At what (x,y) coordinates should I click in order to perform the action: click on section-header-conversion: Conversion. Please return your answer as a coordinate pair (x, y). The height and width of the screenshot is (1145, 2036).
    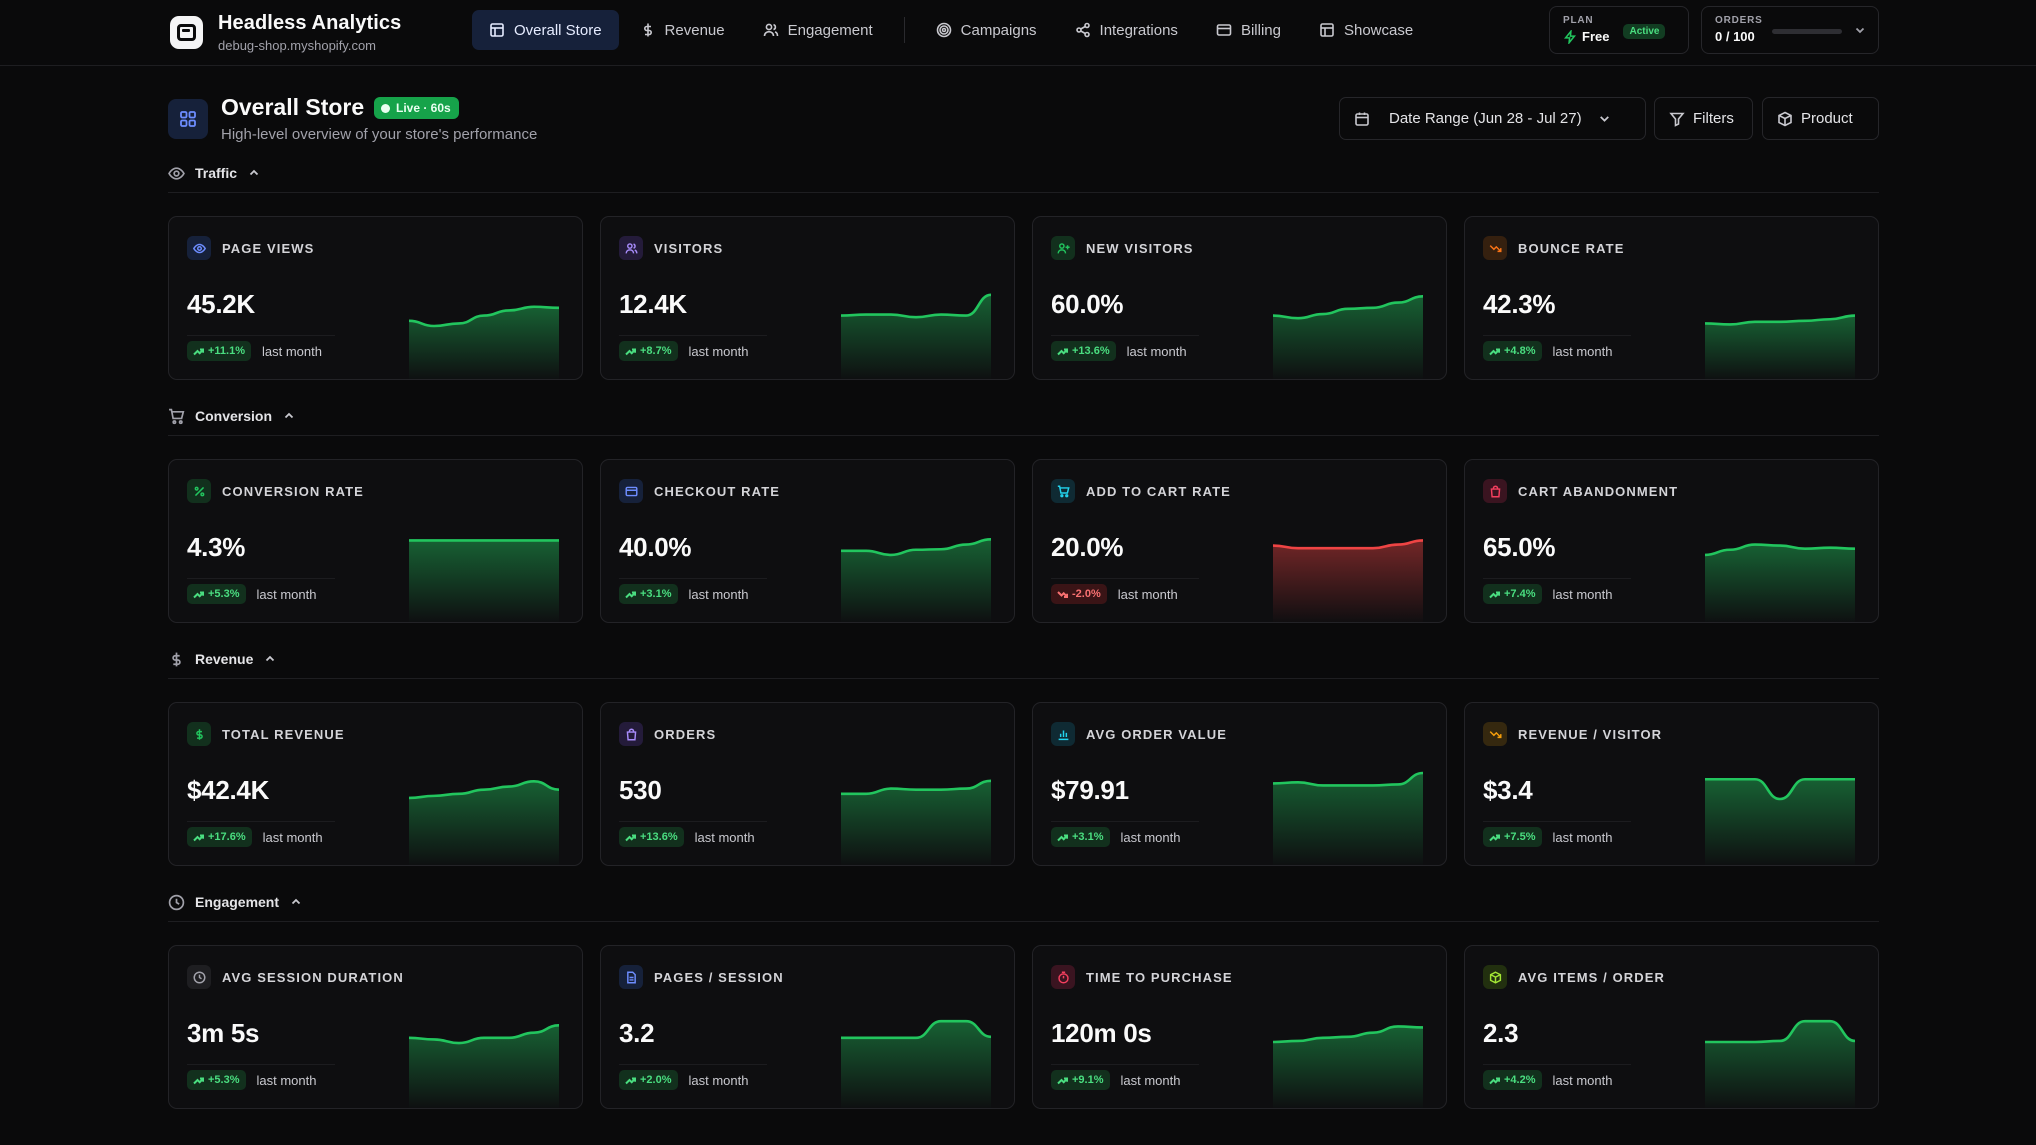
    Looking at the image, I should click on (1023, 416).